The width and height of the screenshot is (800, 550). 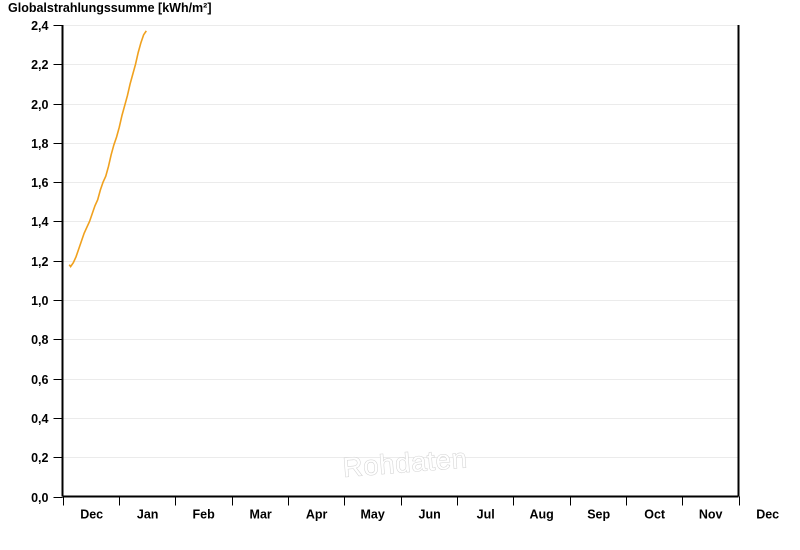 What do you see at coordinates (373, 515) in the screenshot?
I see `x-tick-label: May` at bounding box center [373, 515].